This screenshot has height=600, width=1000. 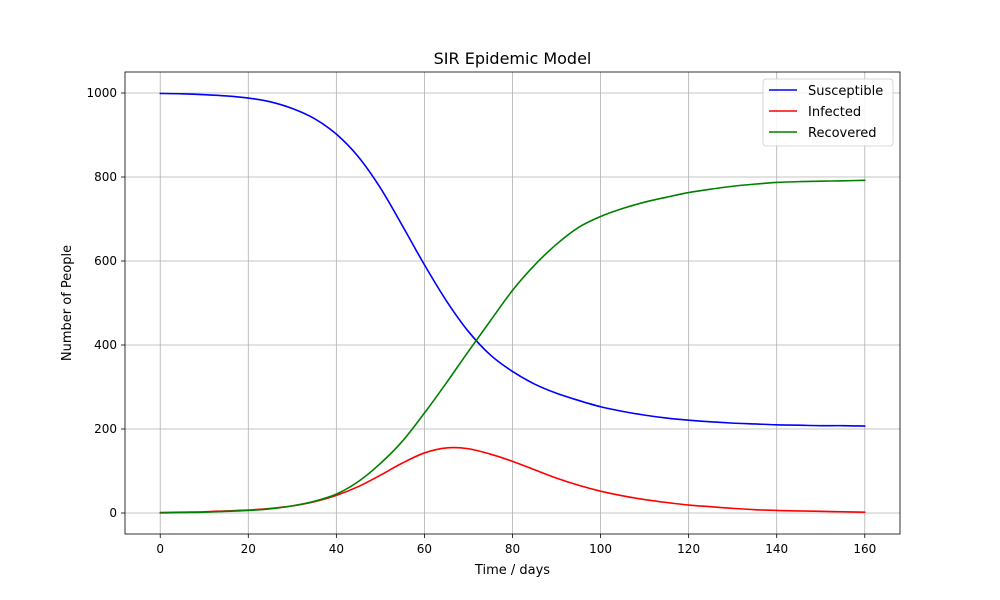 What do you see at coordinates (845, 91) in the screenshot?
I see `legend-label-susceptible: Susceptible` at bounding box center [845, 91].